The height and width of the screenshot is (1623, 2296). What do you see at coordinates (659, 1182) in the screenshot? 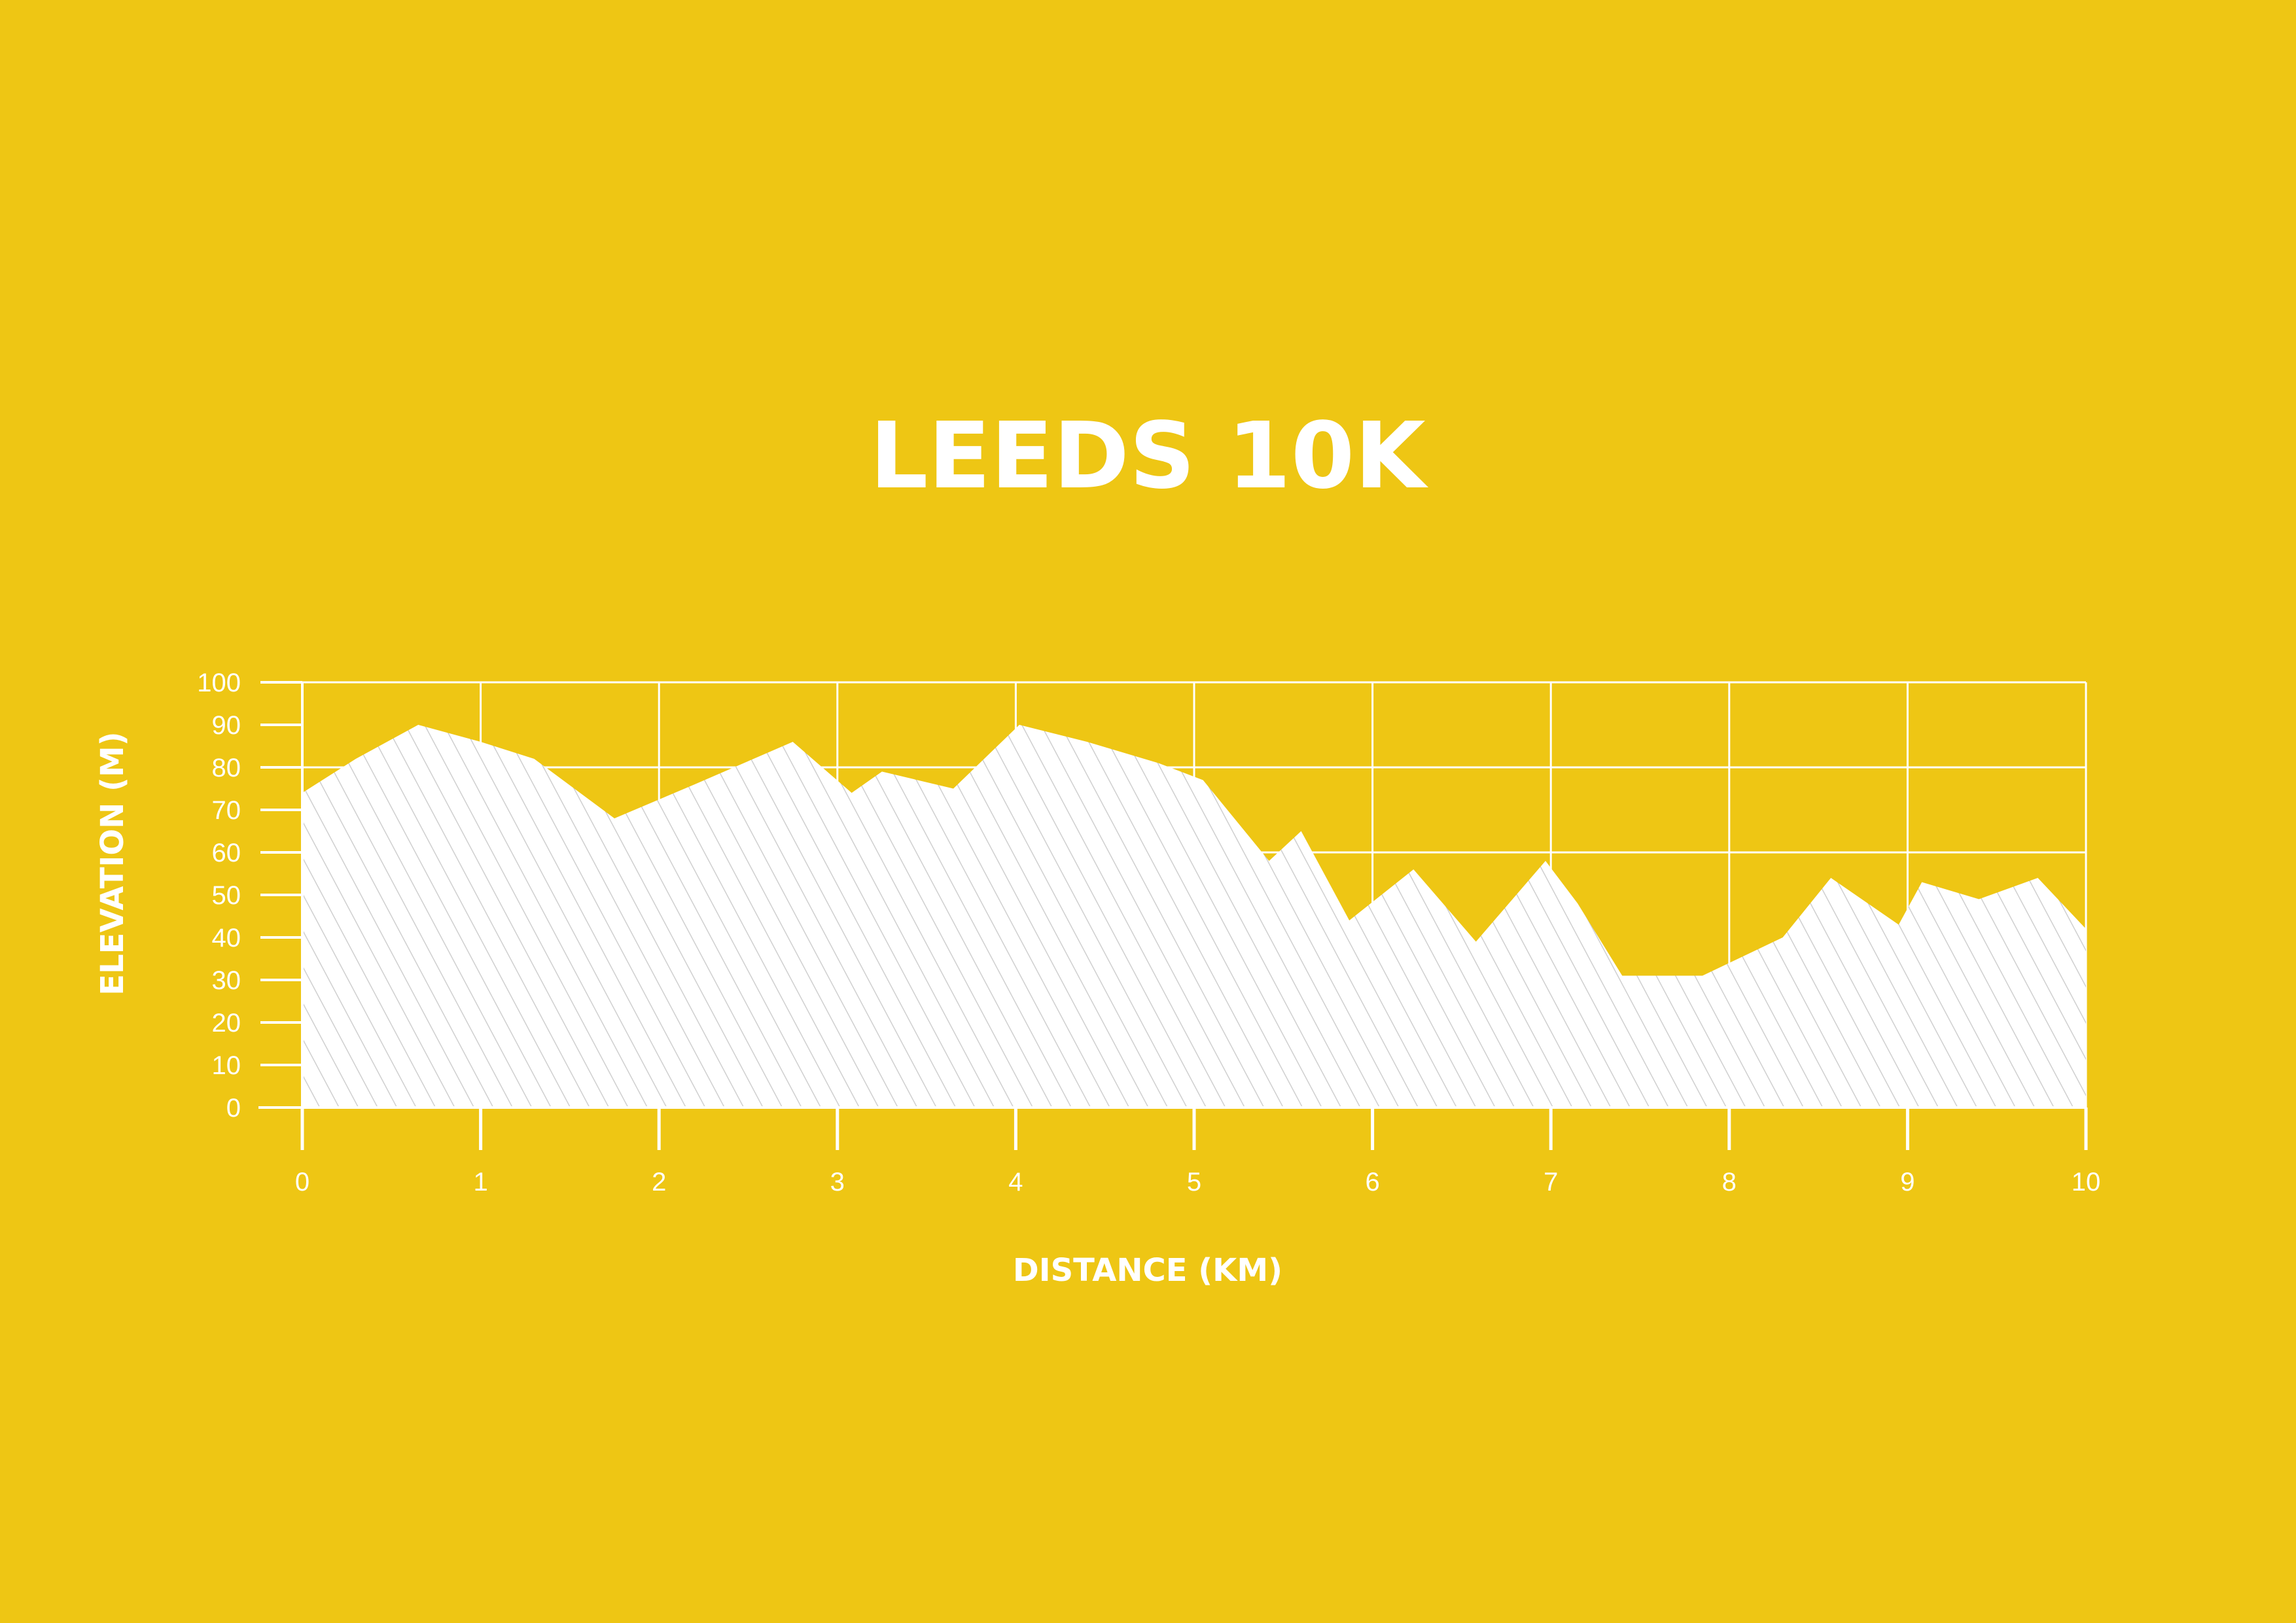
I see `x-tick-label: 2` at bounding box center [659, 1182].